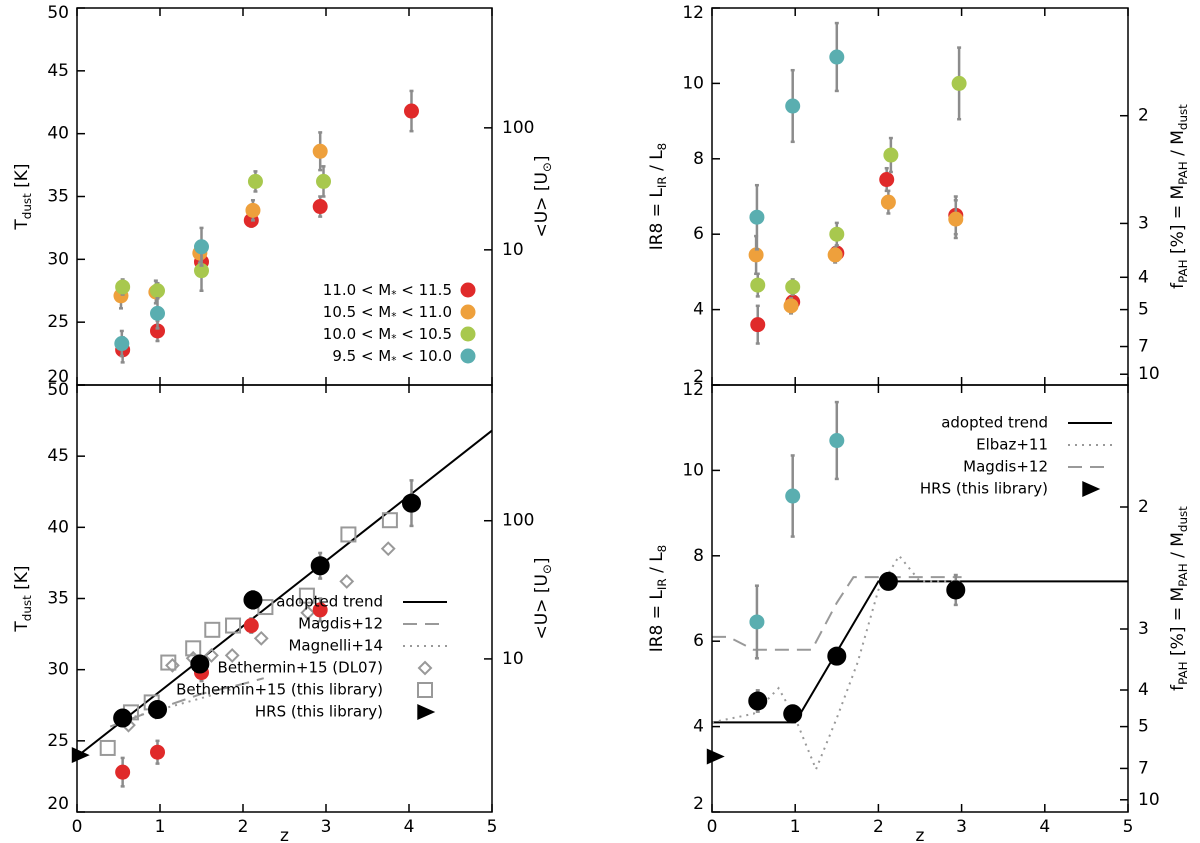 This screenshot has height=843, width=1200. What do you see at coordinates (1143, 768) in the screenshot?
I see `y2-tick-label: 7` at bounding box center [1143, 768].